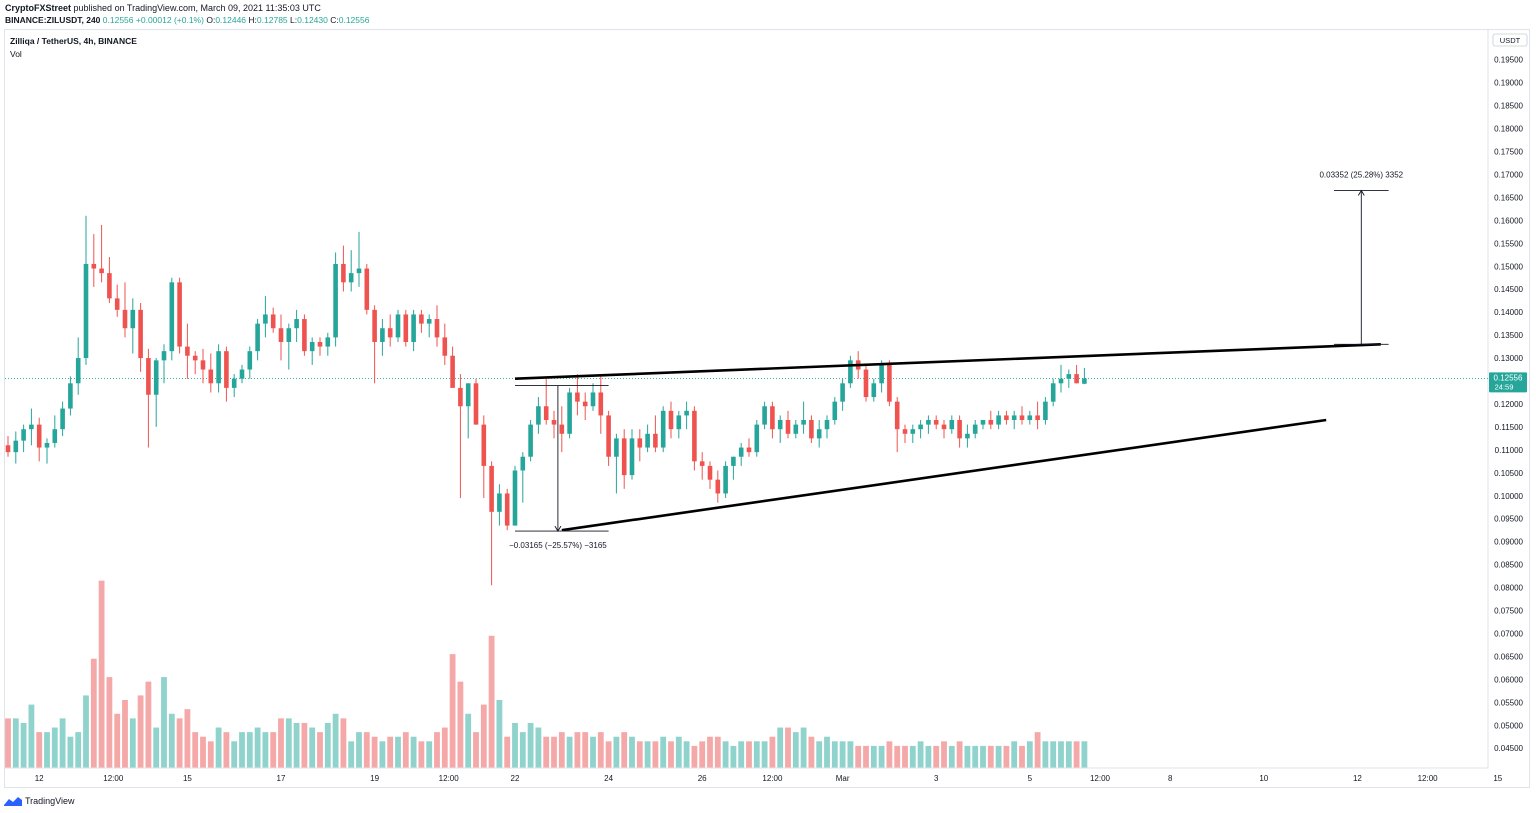 Image resolution: width=1536 pixels, height=813 pixels. Describe the element at coordinates (1508, 542) in the screenshot. I see `price-tick-label: 0.09000` at that location.